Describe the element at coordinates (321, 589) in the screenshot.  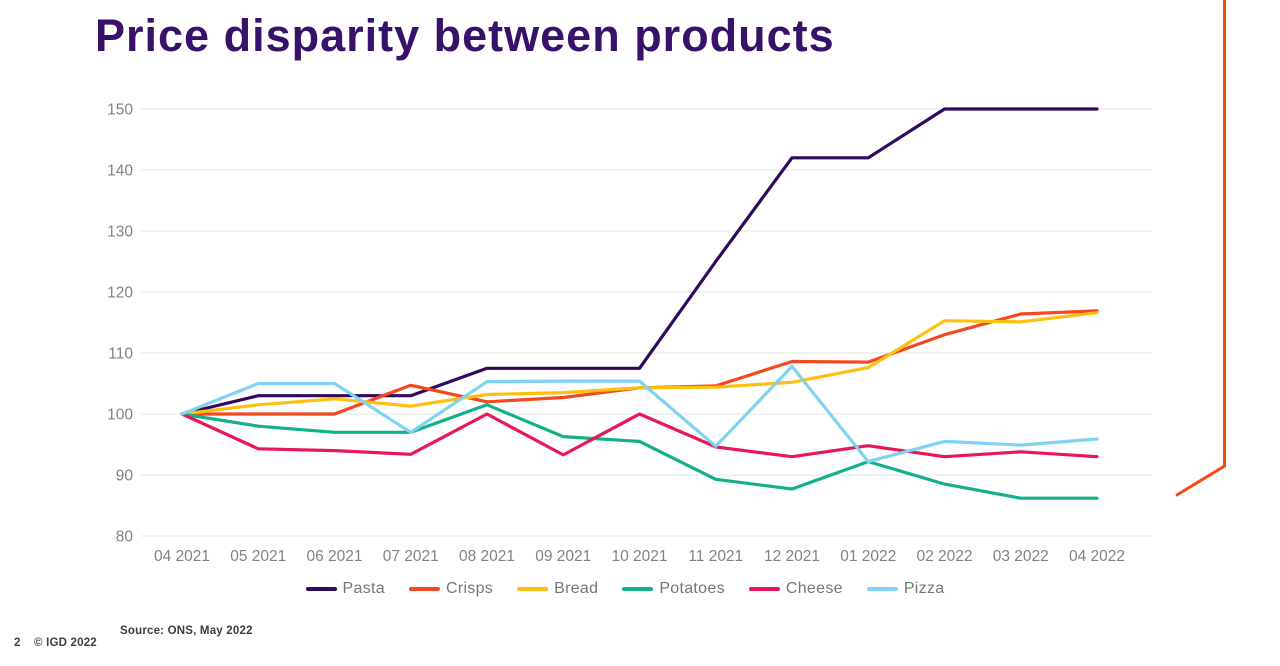
I see `legend-swatch-pasta` at that location.